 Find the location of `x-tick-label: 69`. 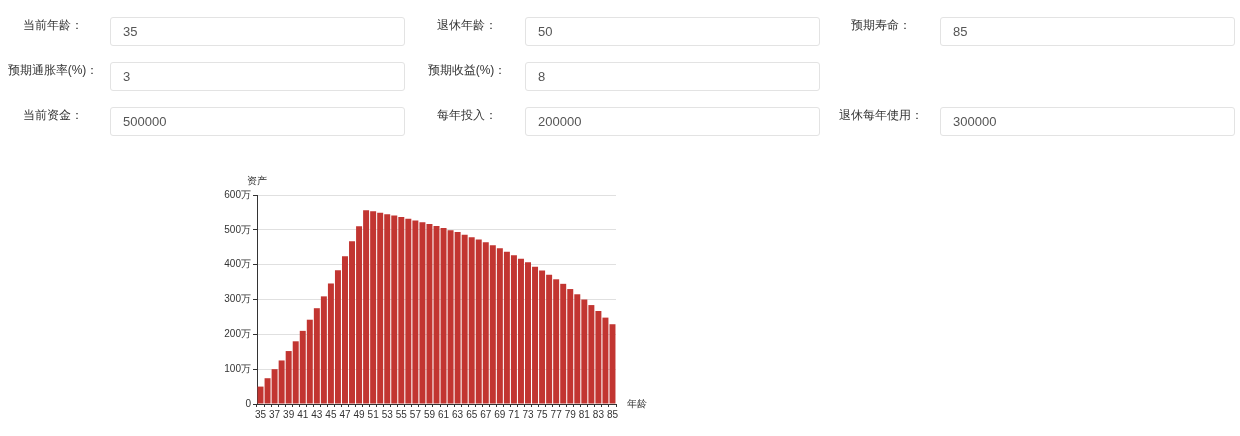

x-tick-label: 69 is located at coordinates (500, 414).